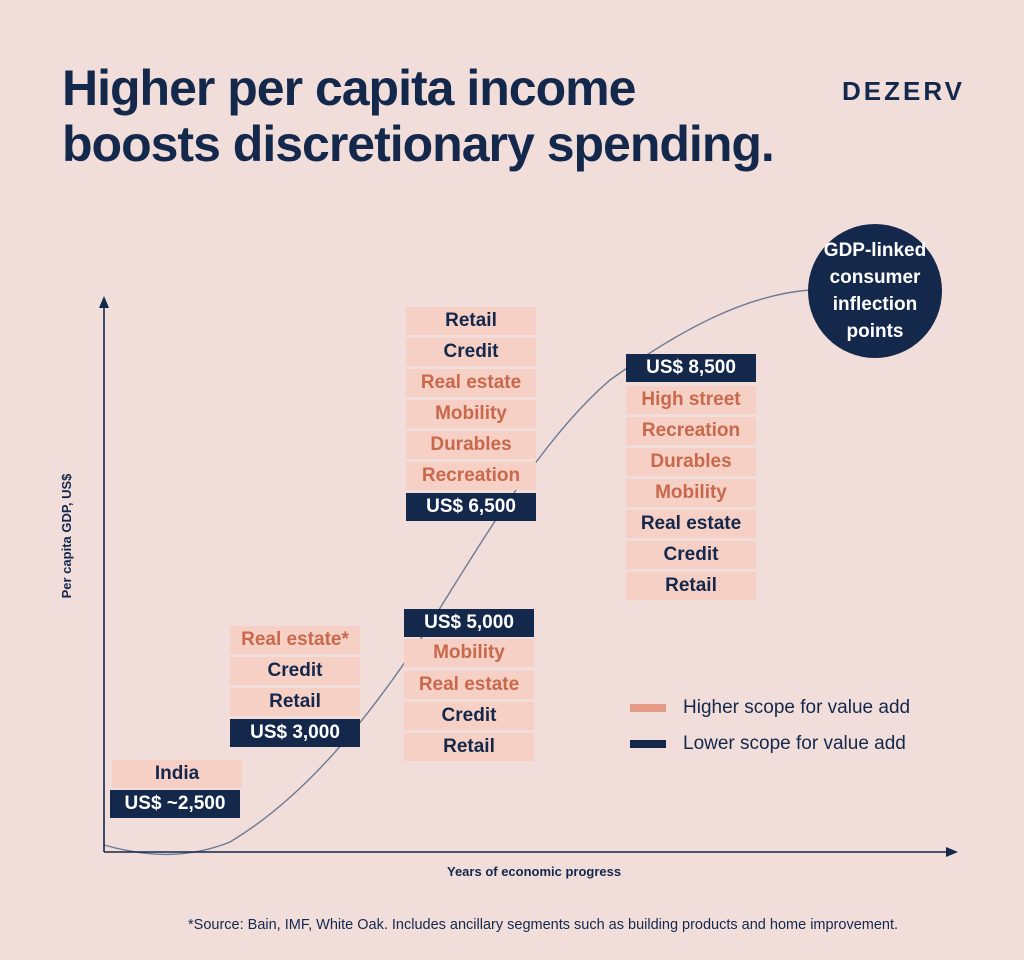 This screenshot has width=1024, height=960. I want to click on segment-cell: India, so click(177, 774).